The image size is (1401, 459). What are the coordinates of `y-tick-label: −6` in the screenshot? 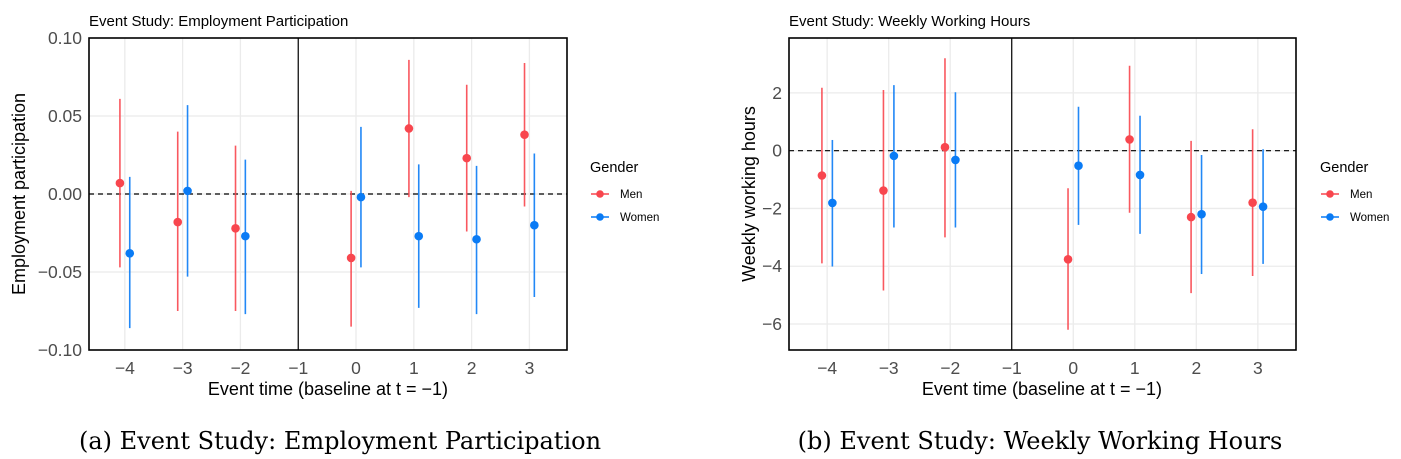 It's located at (772, 324).